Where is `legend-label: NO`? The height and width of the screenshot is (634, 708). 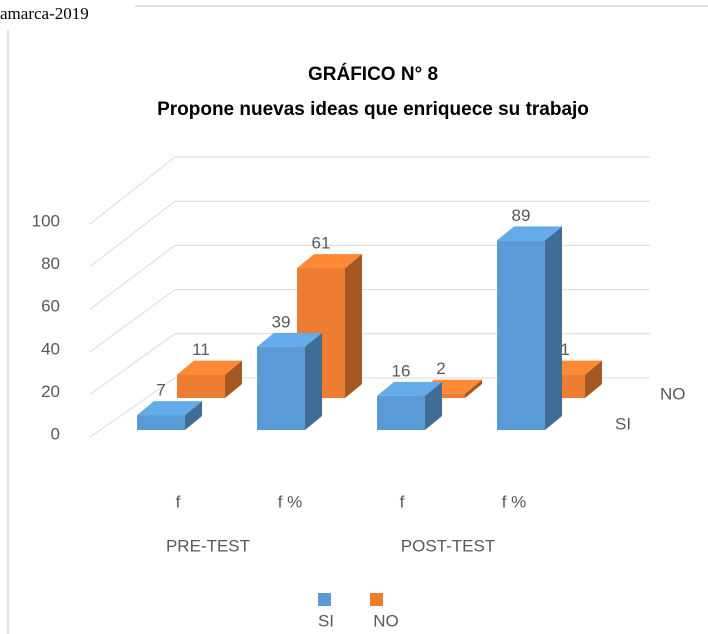 legend-label: NO is located at coordinates (386, 620).